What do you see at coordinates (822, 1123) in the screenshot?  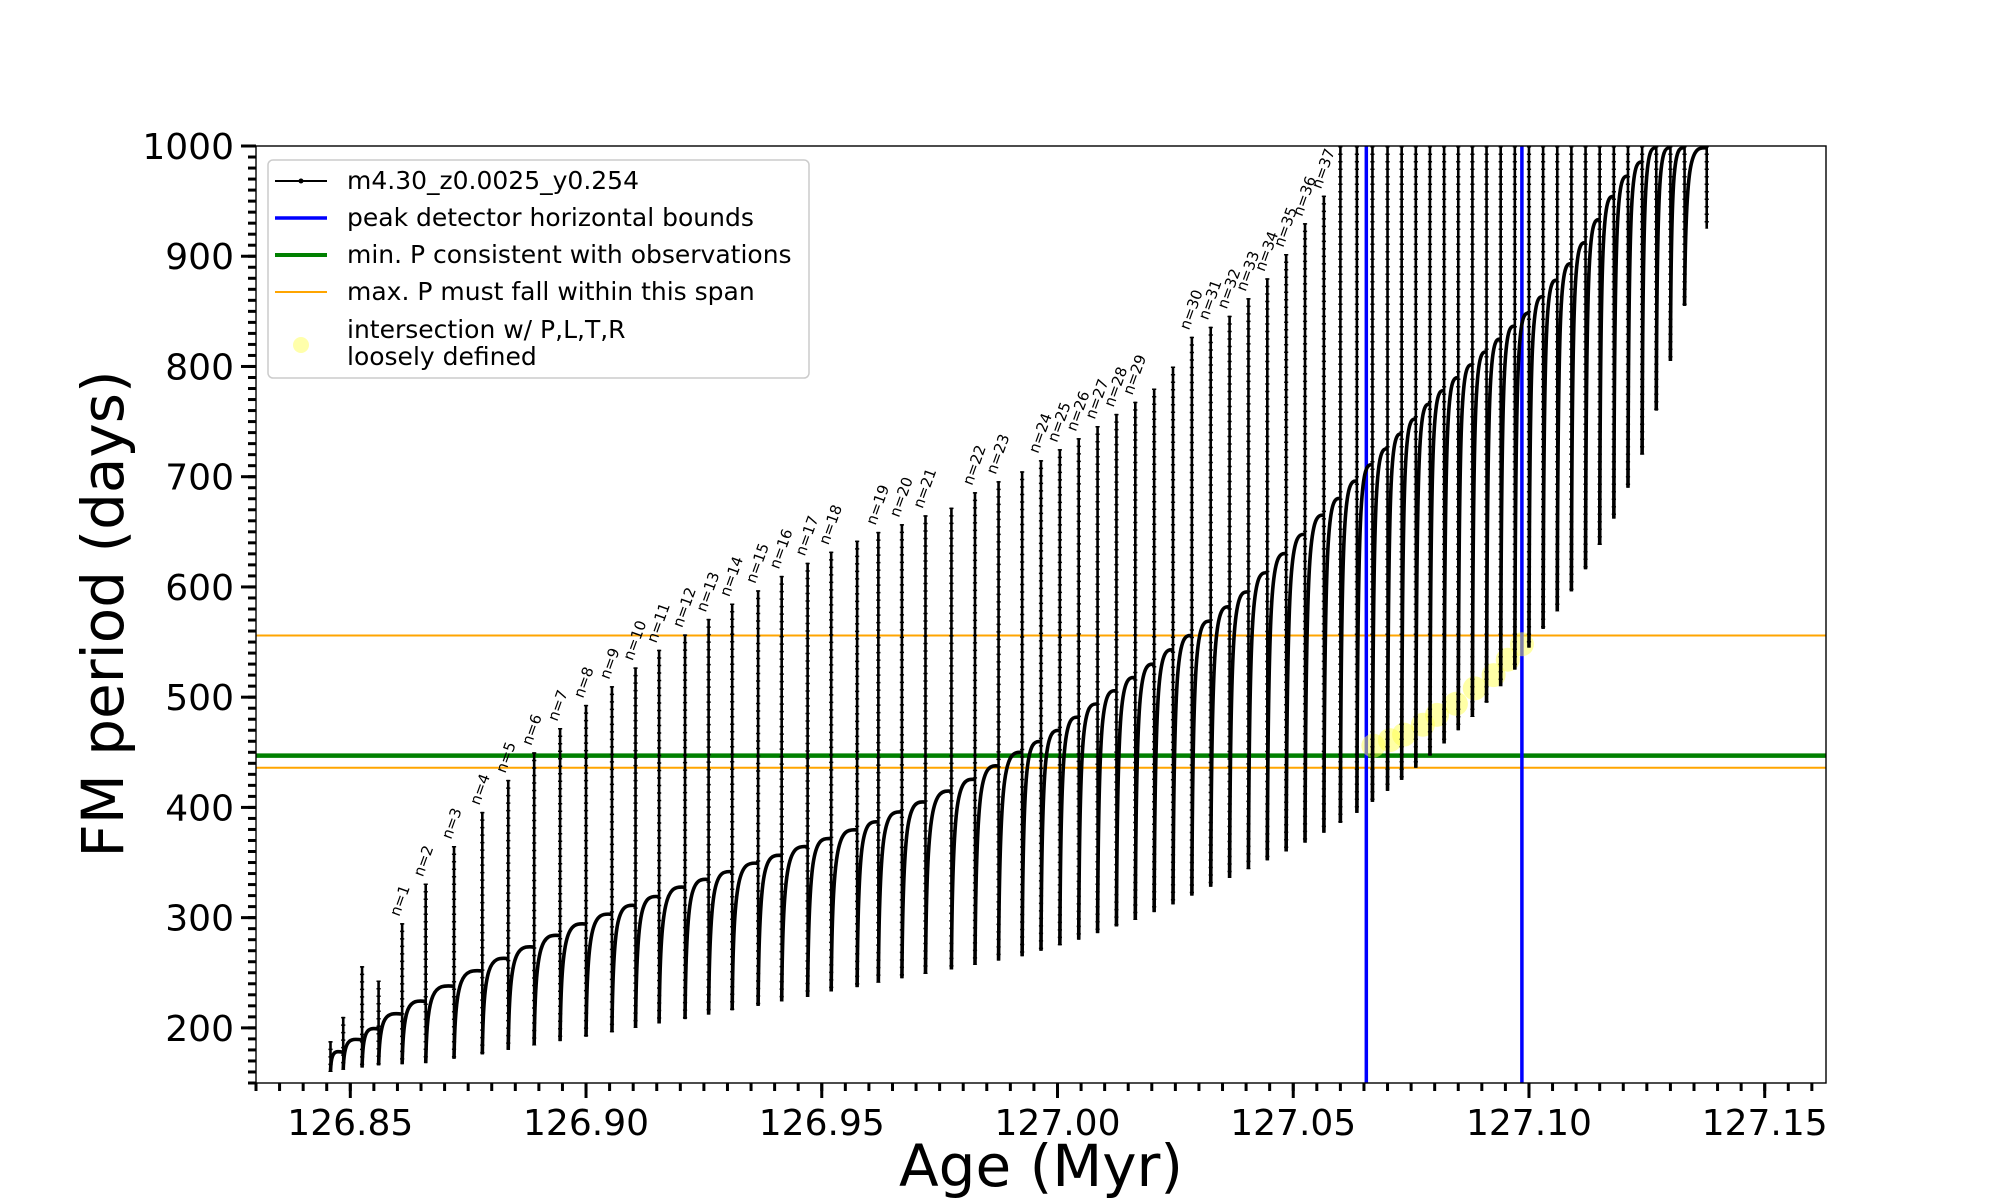 I see `x-tick-label-2: 126.95` at bounding box center [822, 1123].